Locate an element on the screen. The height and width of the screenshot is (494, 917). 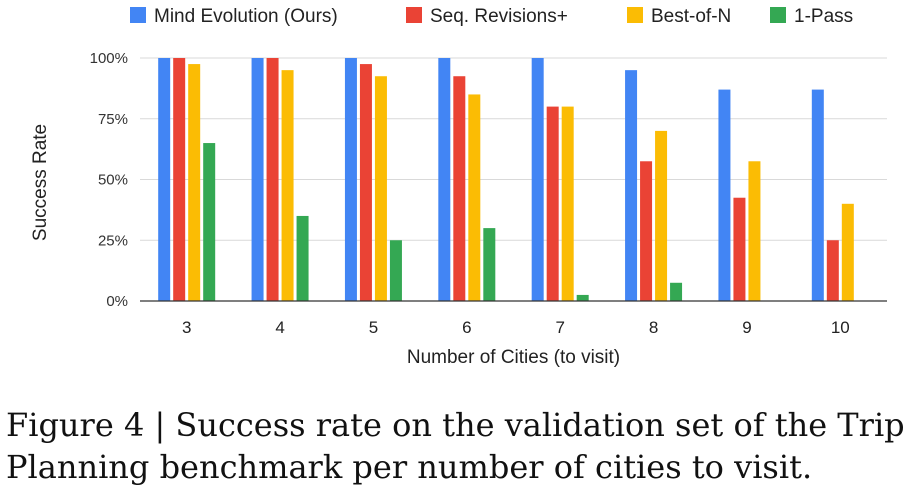
y-axis-ticks: 0% 25% 50% 75% 100% is located at coordinates (109, 180).